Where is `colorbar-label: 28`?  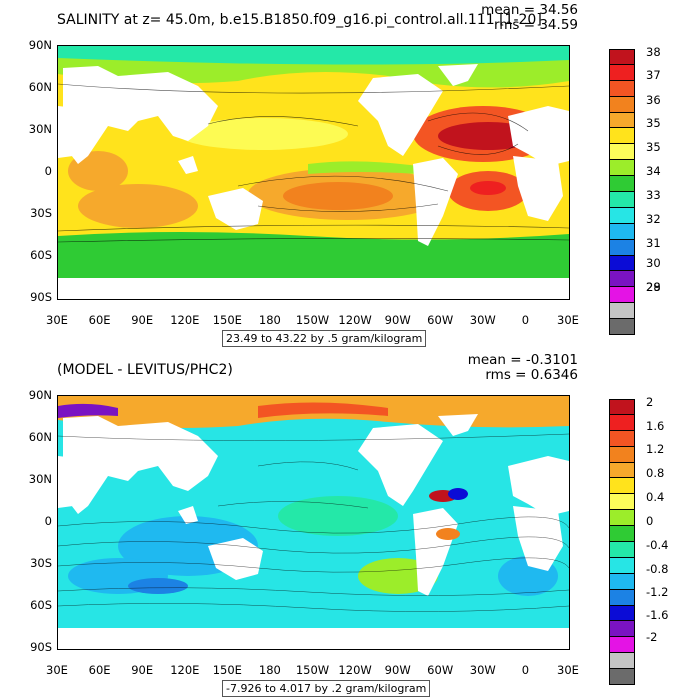 colorbar-label: 28 is located at coordinates (653, 287).